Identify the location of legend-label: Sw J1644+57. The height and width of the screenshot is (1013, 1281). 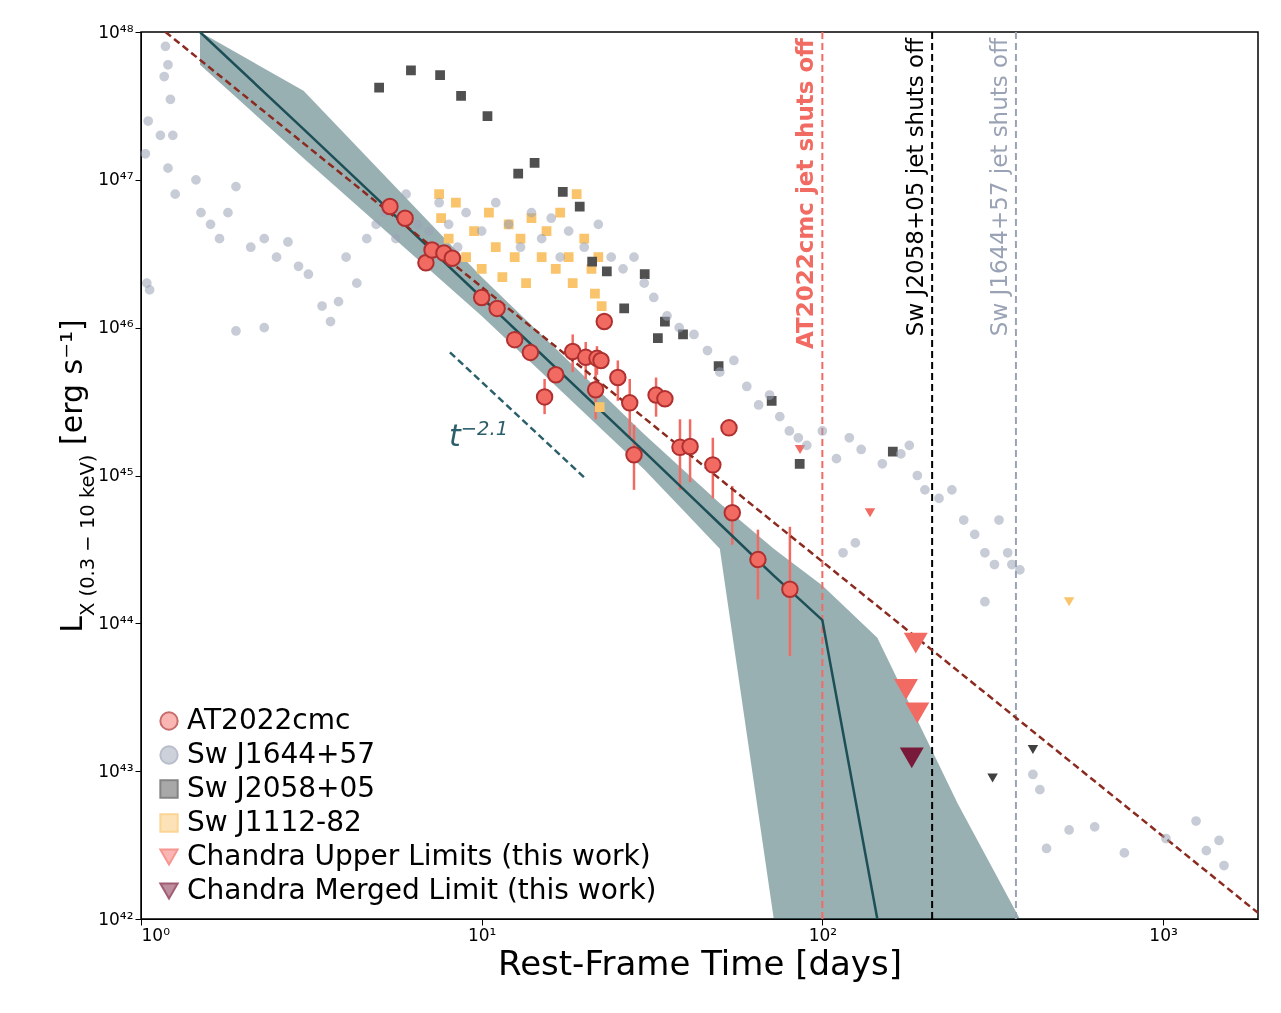
(281, 753).